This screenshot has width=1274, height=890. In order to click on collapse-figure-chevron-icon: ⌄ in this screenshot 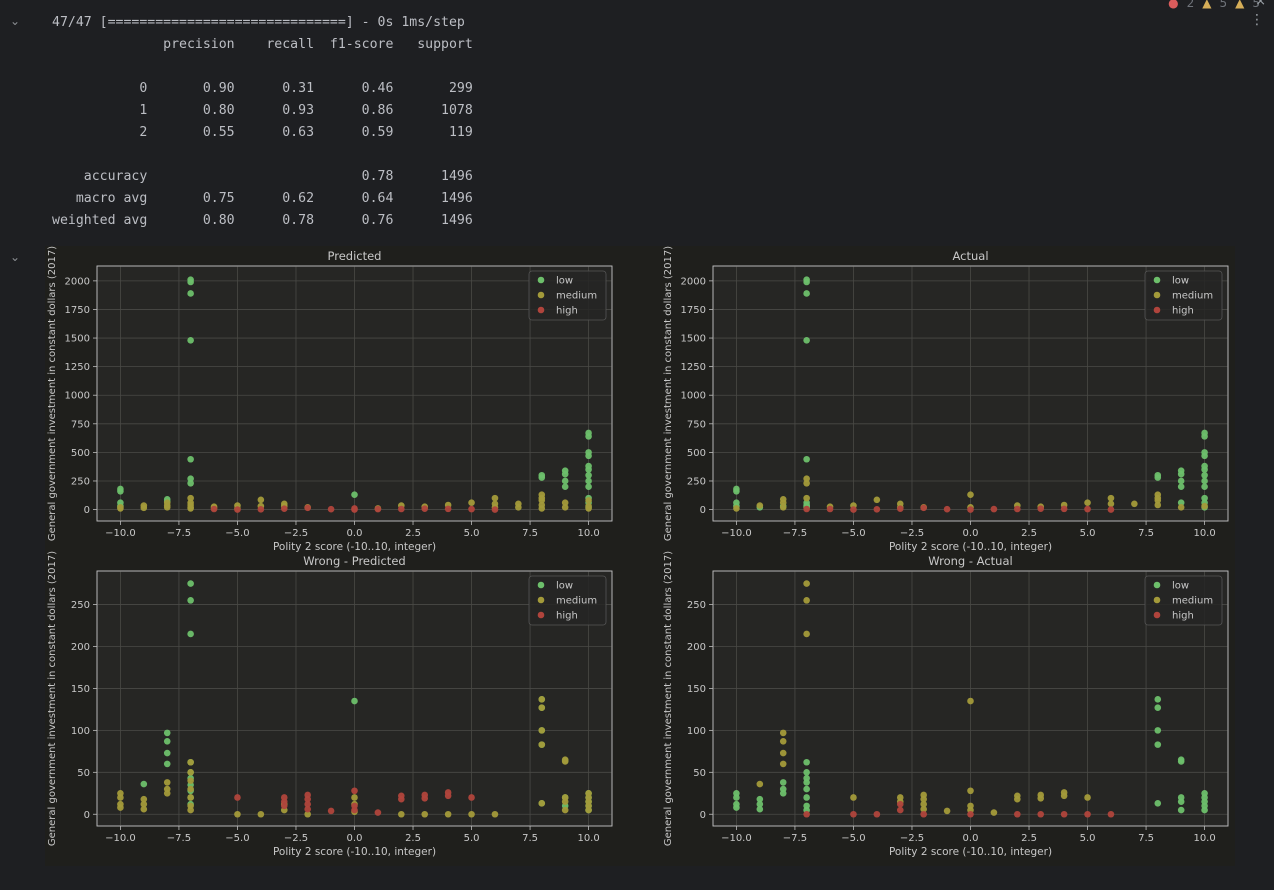, I will do `click(15, 257)`.